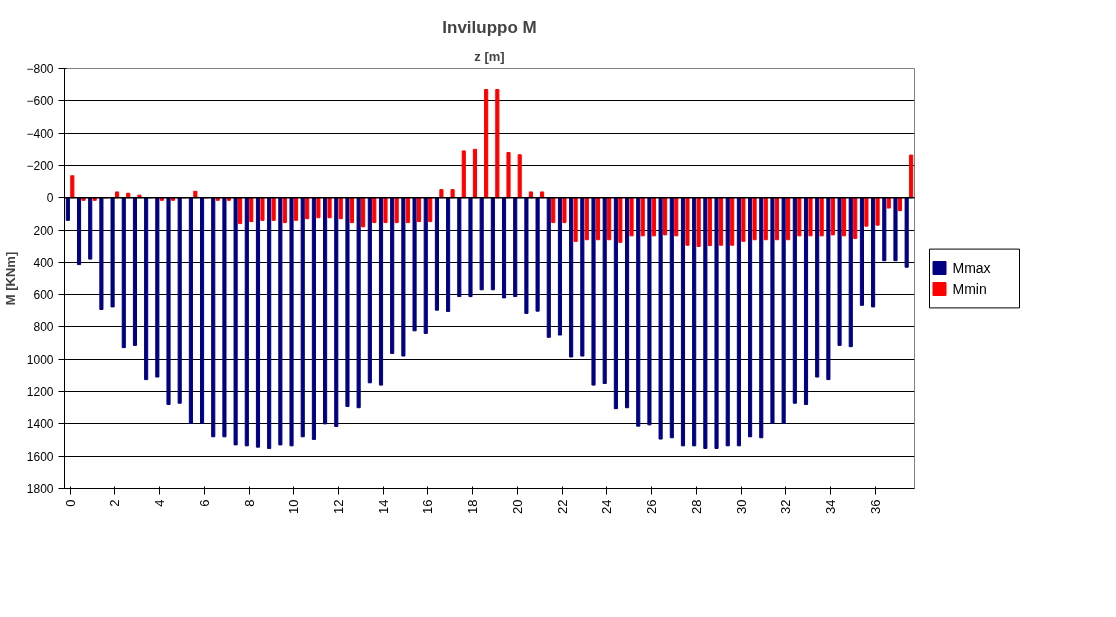 This screenshot has width=1116, height=617. What do you see at coordinates (40, 359) in the screenshot?
I see `y-tick-label: 1000` at bounding box center [40, 359].